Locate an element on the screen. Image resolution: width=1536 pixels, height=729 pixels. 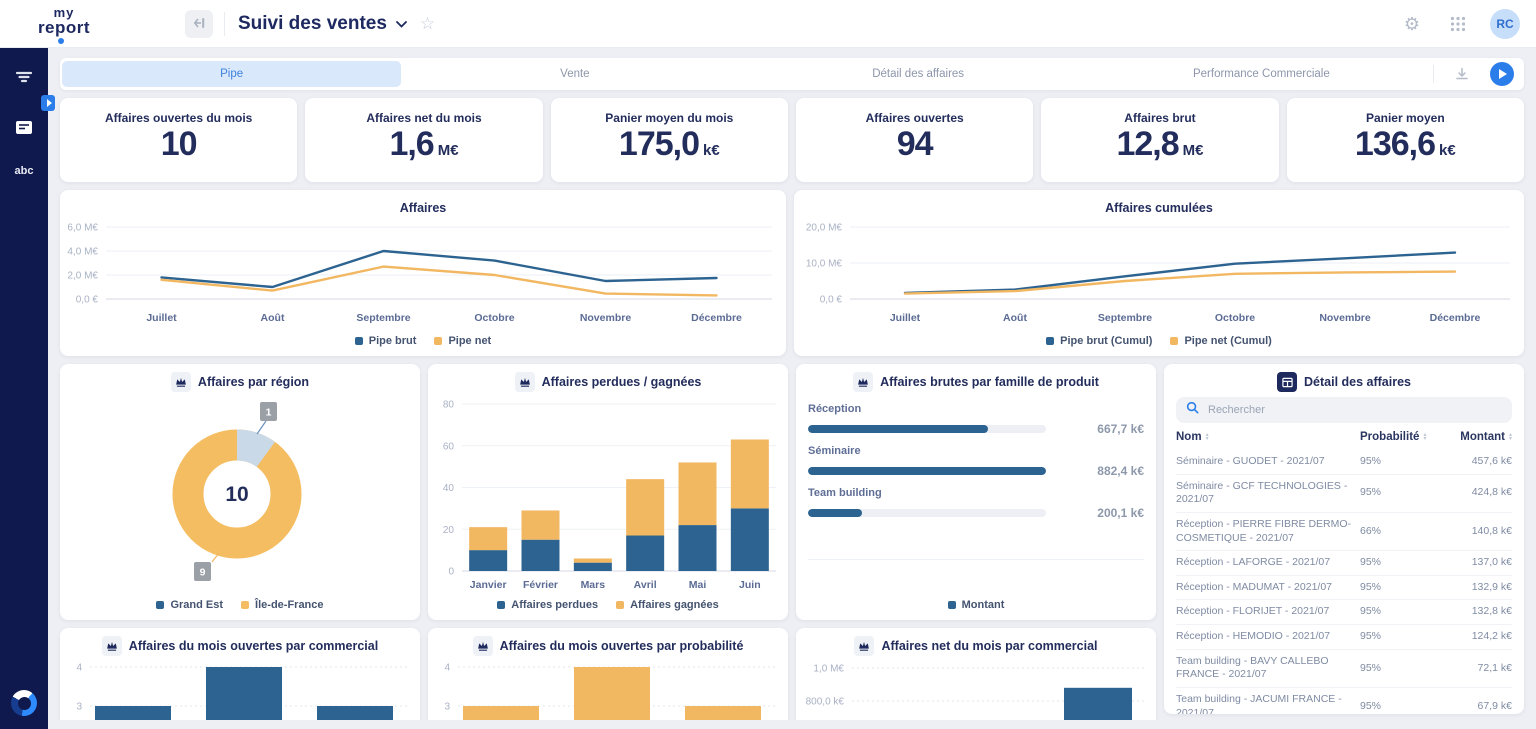
table-row: Séminaire - GUODET - 2021/07 95% 457,6 k€ is located at coordinates (1344, 462).